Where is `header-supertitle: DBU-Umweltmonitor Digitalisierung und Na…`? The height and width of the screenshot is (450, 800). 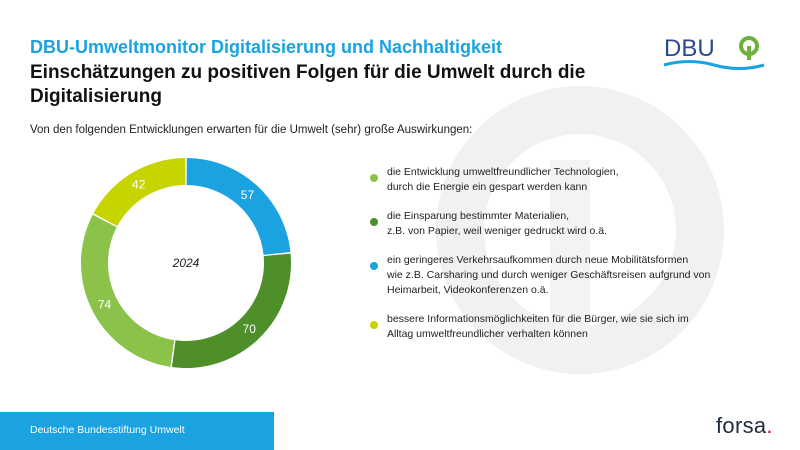
header-supertitle: DBU-Umweltmonitor Digitalisierung und Na… is located at coordinates (266, 47).